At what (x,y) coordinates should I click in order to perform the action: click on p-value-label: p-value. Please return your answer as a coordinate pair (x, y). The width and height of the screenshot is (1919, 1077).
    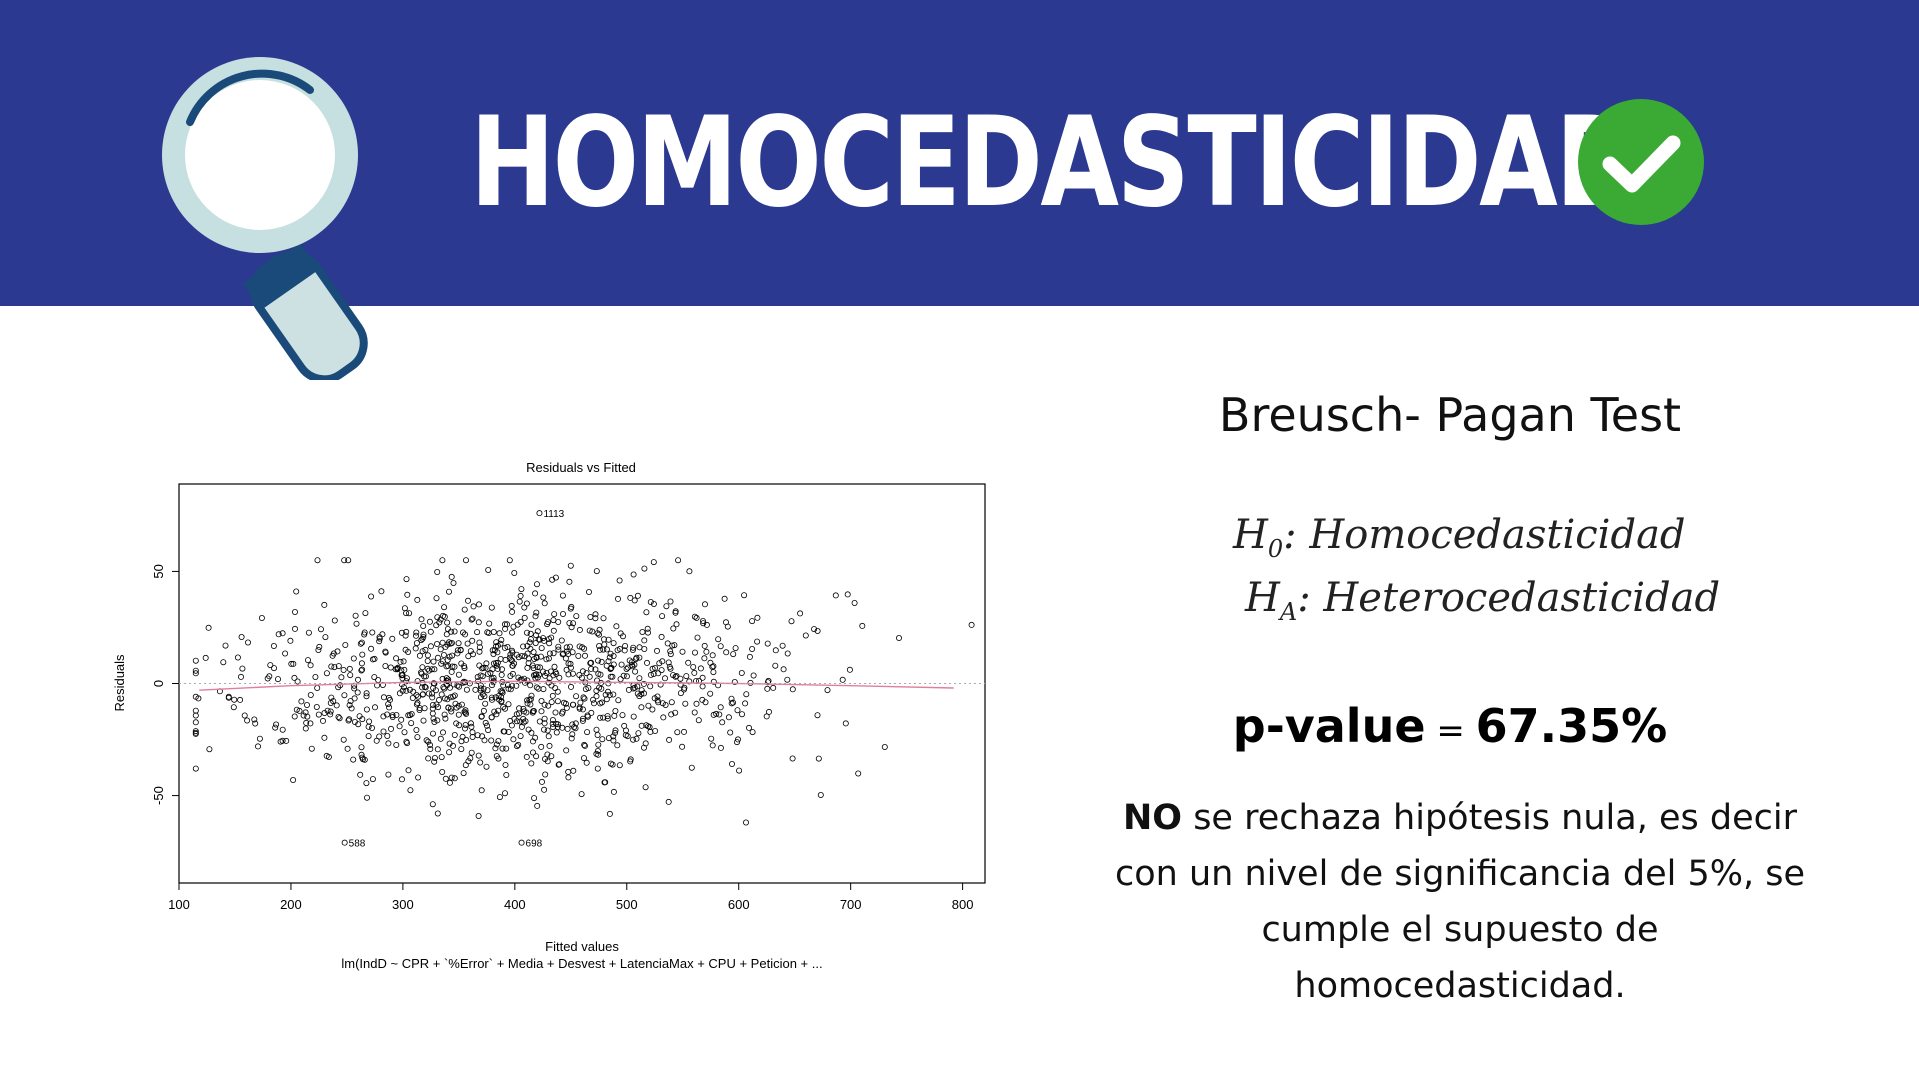
    Looking at the image, I should click on (1329, 726).